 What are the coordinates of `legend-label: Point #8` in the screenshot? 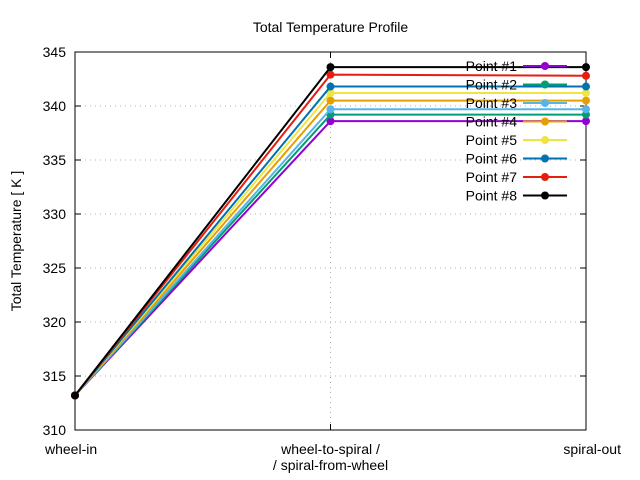 It's located at (492, 196).